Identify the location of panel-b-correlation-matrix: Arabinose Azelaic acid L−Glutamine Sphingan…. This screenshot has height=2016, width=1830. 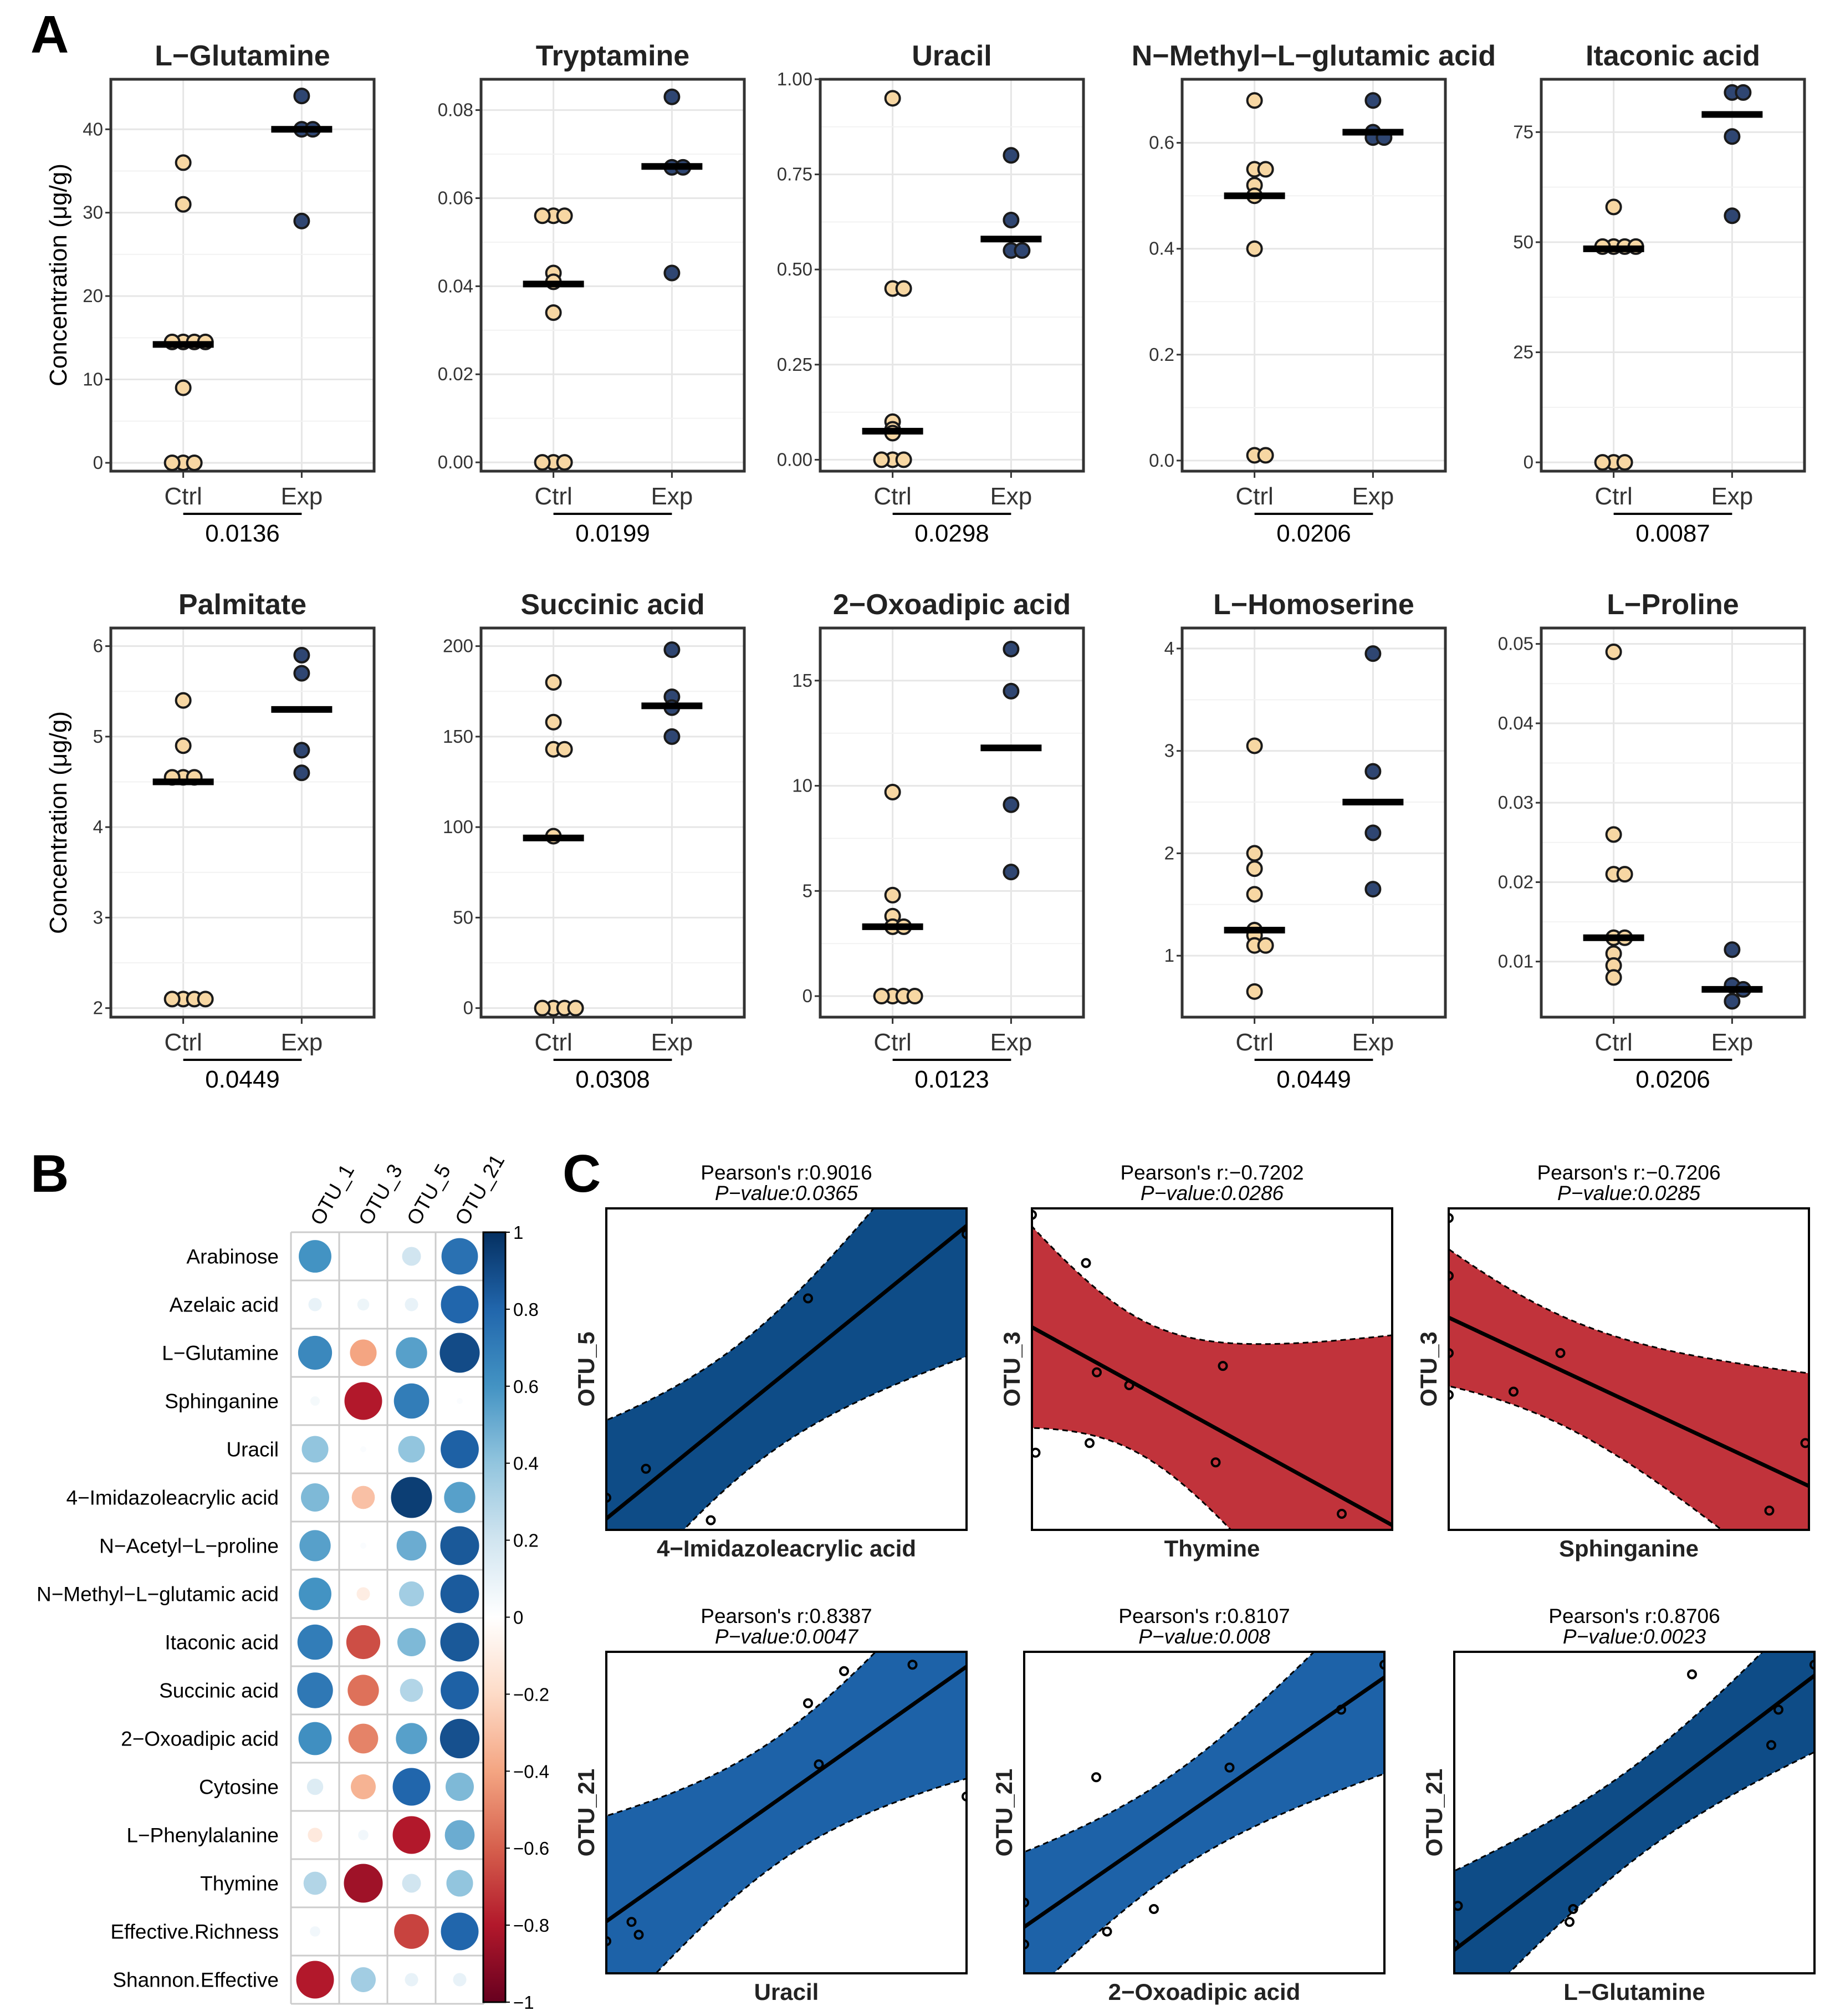
(293, 1581).